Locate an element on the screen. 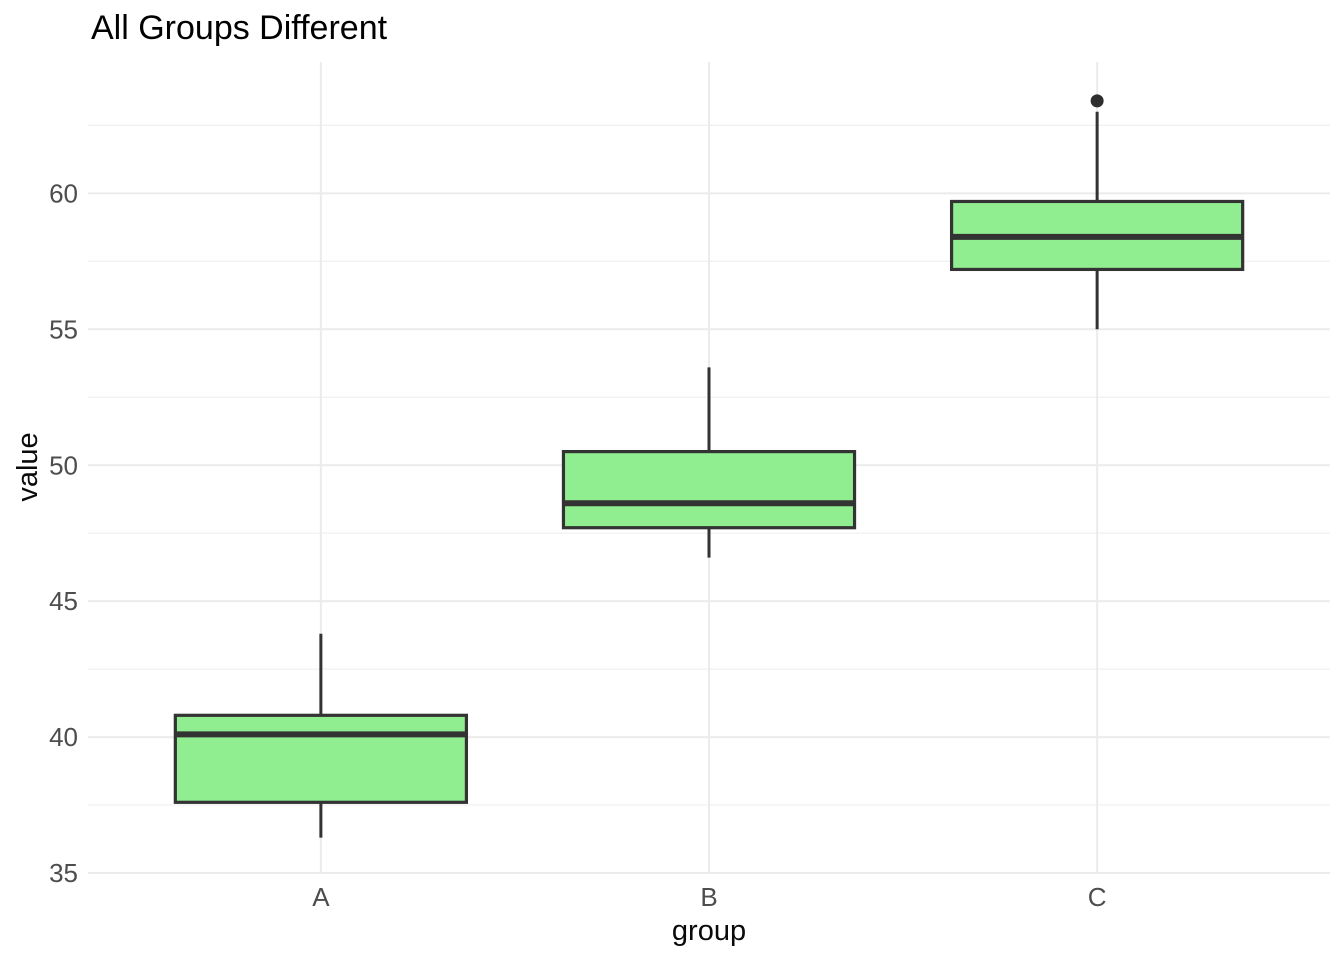 Image resolution: width=1344 pixels, height=960 pixels. y-tick-label: 50 is located at coordinates (63, 465).